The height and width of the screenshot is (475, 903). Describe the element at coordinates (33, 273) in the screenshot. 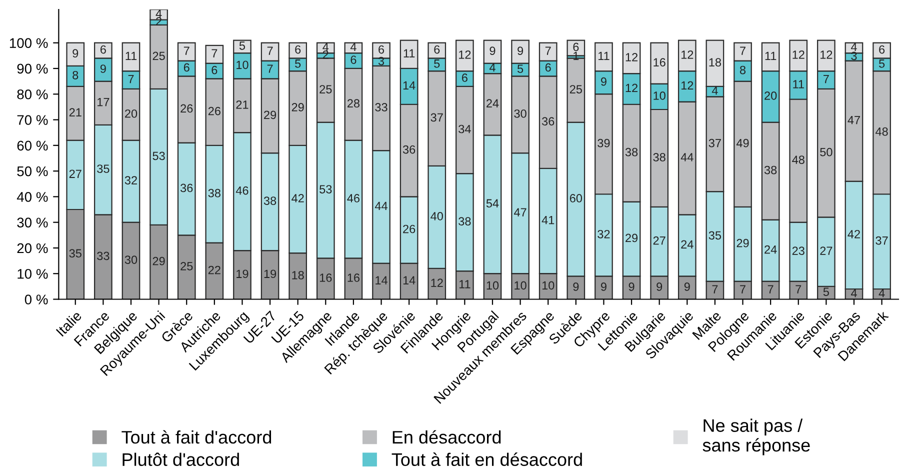

I see `y-tick-label: 10 %` at that location.